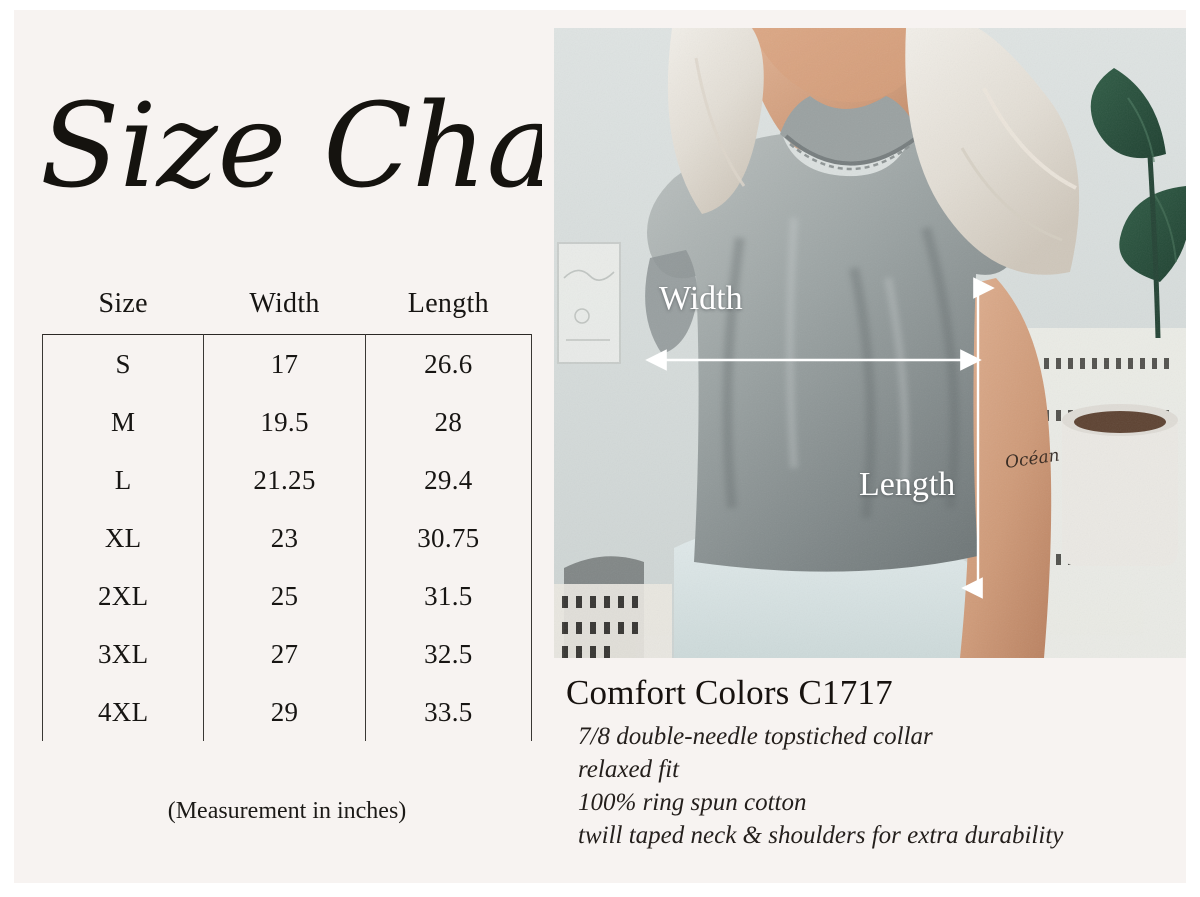 The image size is (1200, 897). I want to click on table-row: 3XL 27 32.5, so click(287, 654).